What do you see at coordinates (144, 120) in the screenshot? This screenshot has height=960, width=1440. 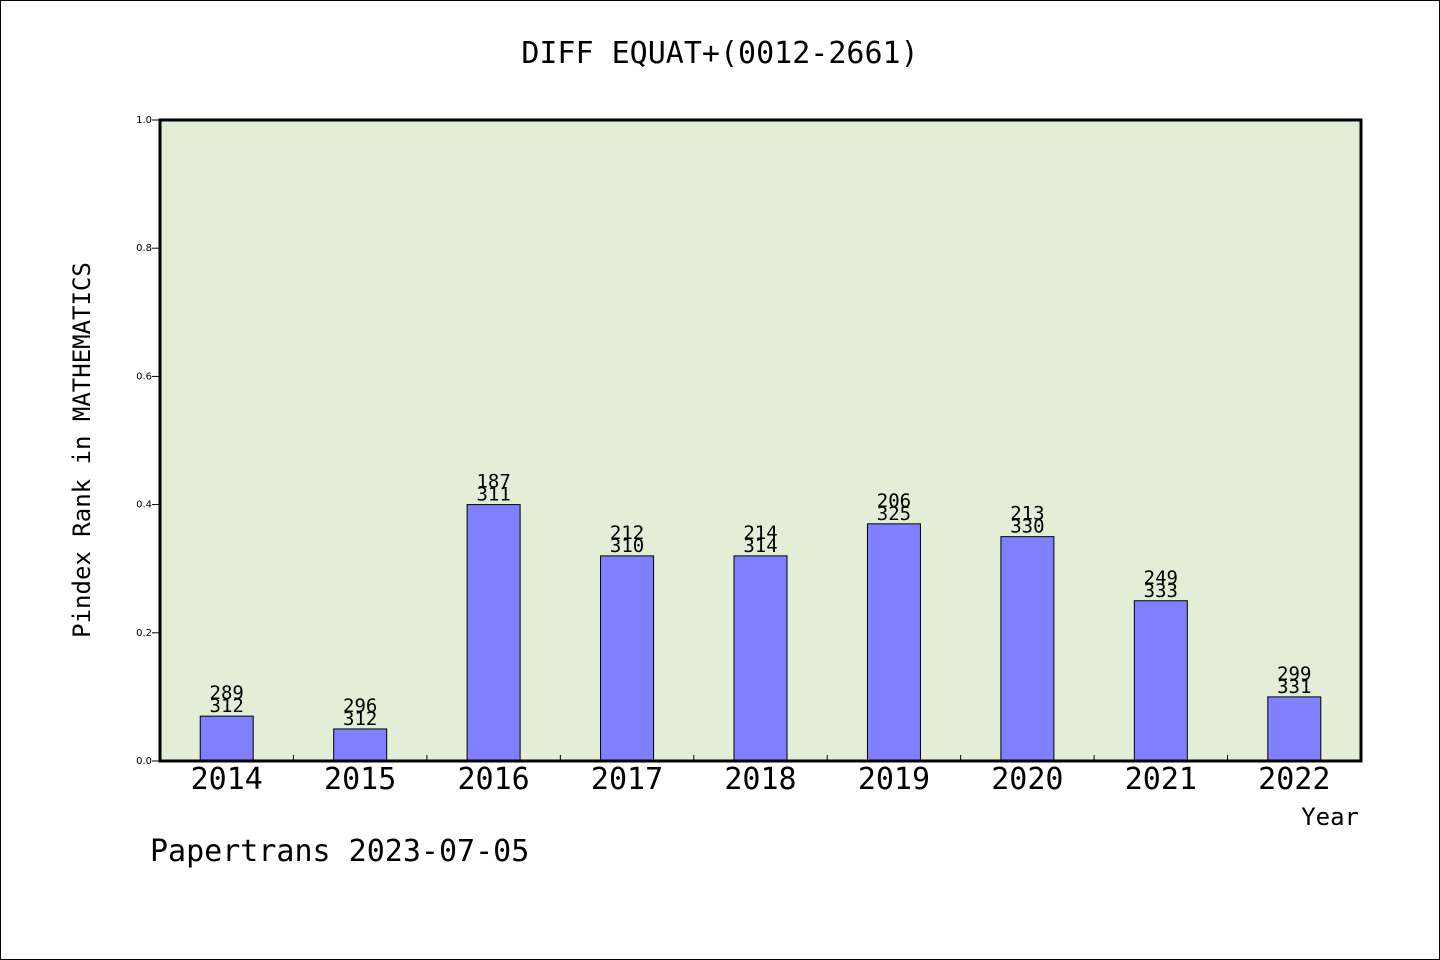 I see `y-tick-label: 1.0` at bounding box center [144, 120].